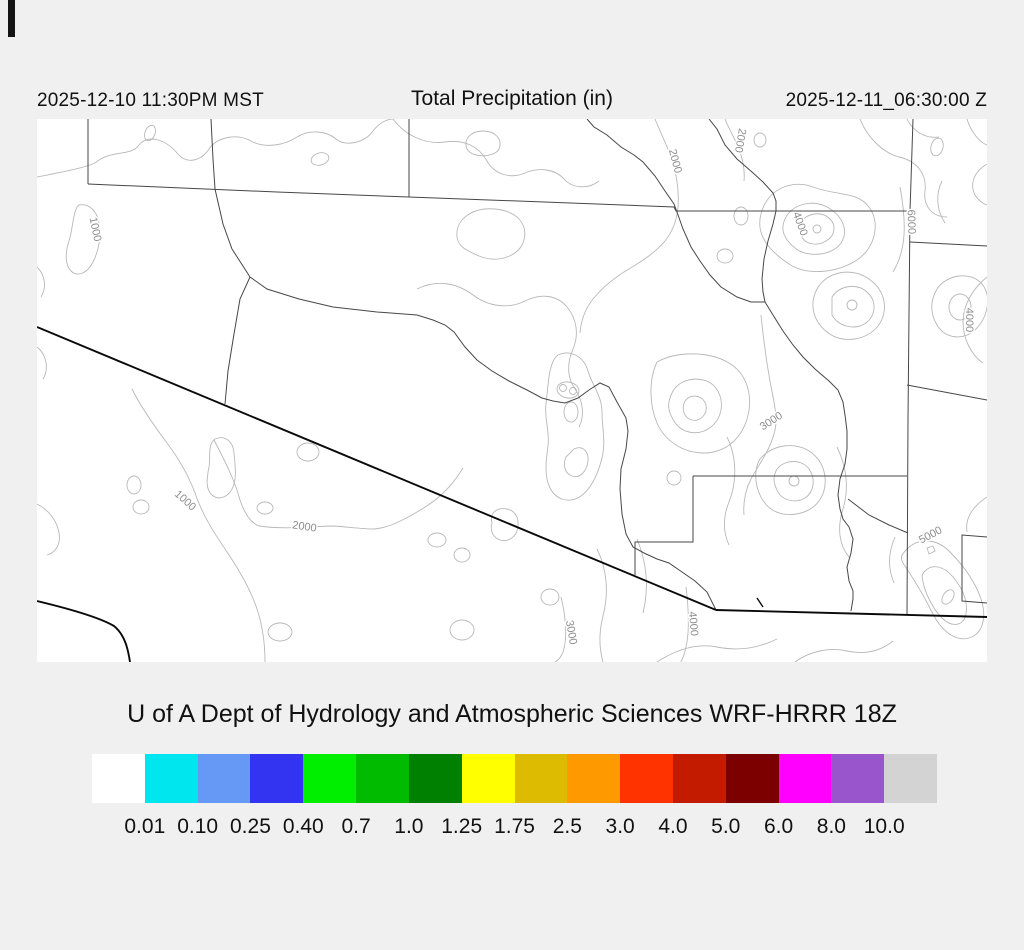  What do you see at coordinates (303, 826) in the screenshot?
I see `colorbar-tick-label: 0.40` at bounding box center [303, 826].